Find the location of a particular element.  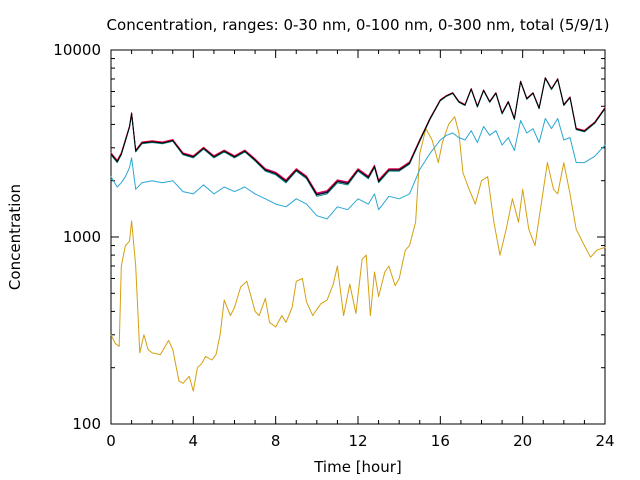

x-tick-label: 20 is located at coordinates (522, 441).